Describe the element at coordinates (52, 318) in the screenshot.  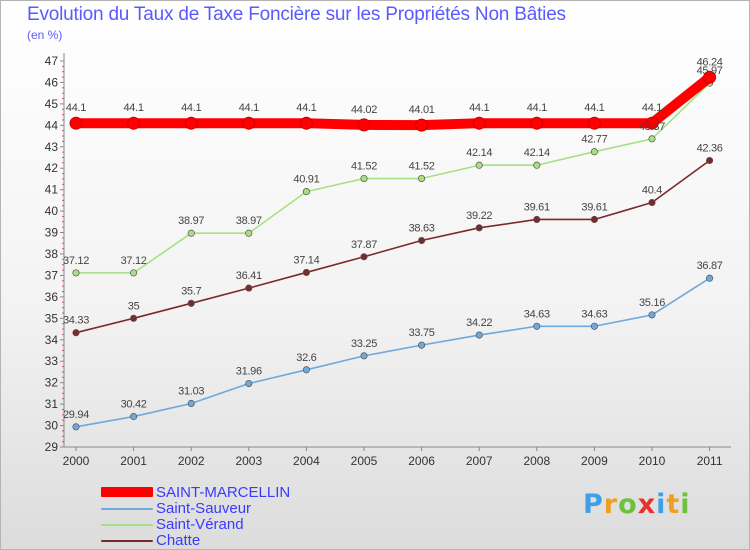
I see `y-tick-label: 35` at that location.